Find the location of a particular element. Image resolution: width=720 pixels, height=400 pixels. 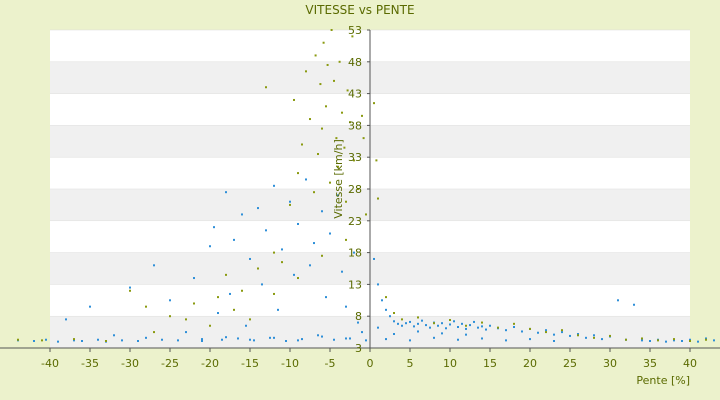

x-tick-label: 40 is located at coordinates (690, 363).